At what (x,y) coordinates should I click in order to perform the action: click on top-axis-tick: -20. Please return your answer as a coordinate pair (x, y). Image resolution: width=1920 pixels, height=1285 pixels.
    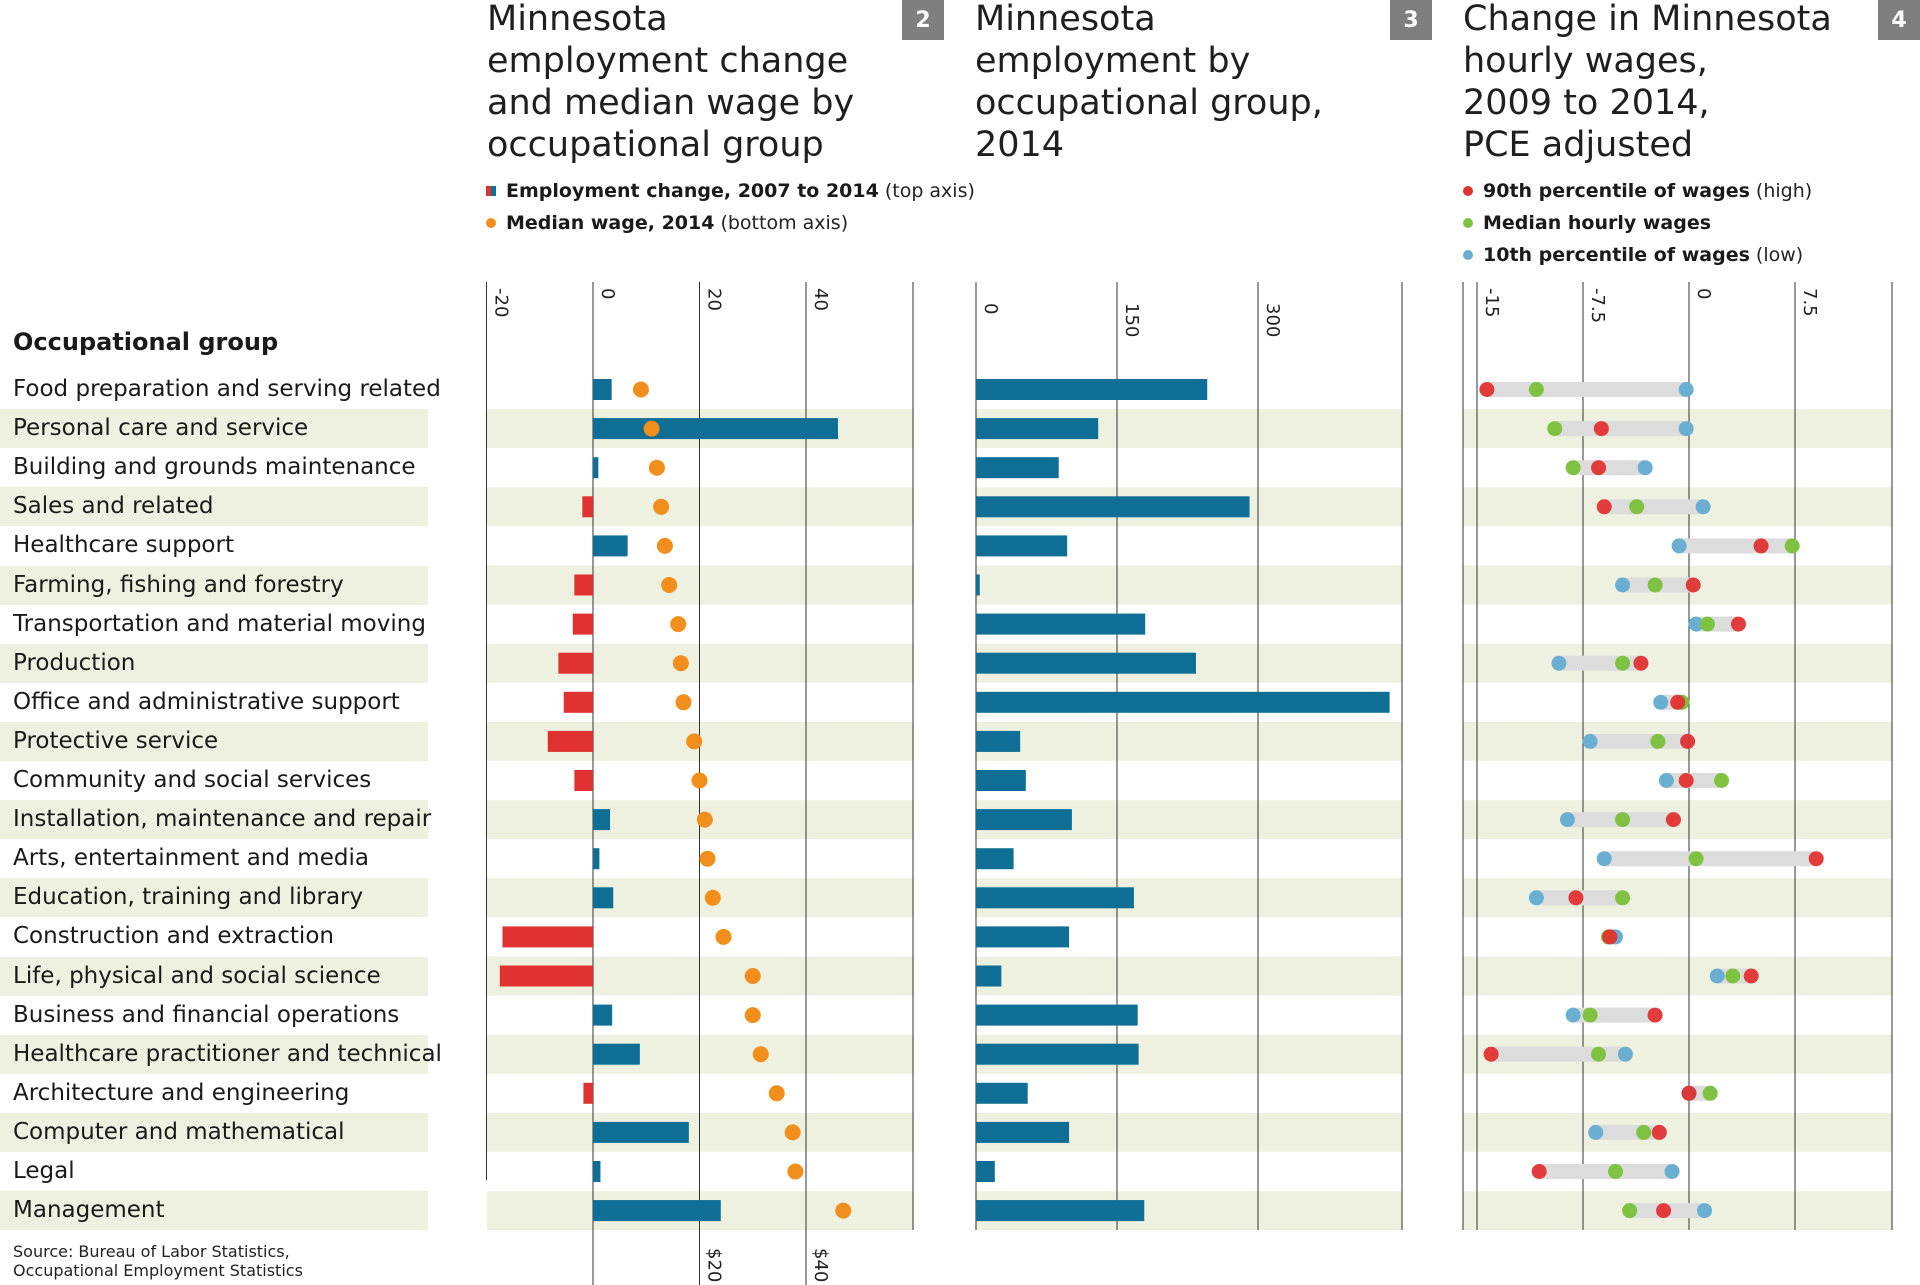
    Looking at the image, I should click on (501, 302).